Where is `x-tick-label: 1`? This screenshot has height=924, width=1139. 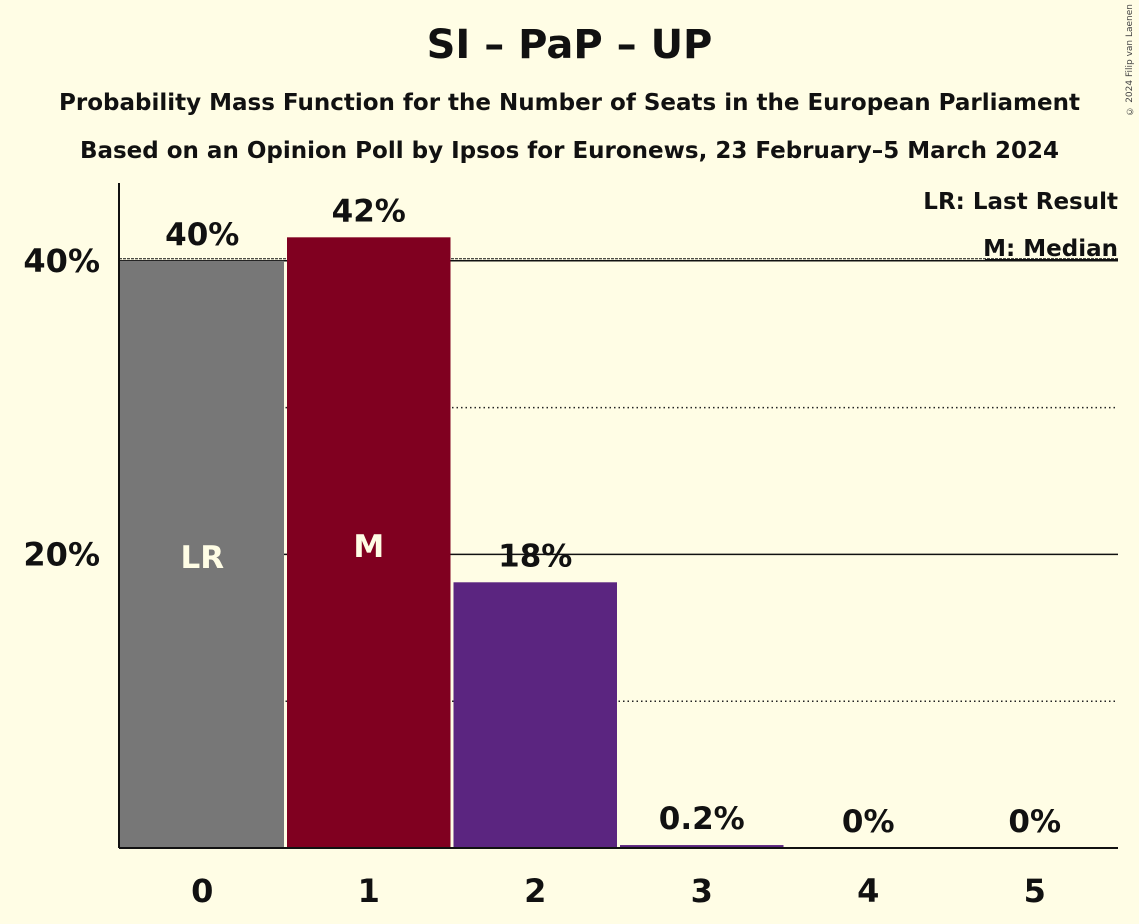 x-tick-label: 1 is located at coordinates (369, 891).